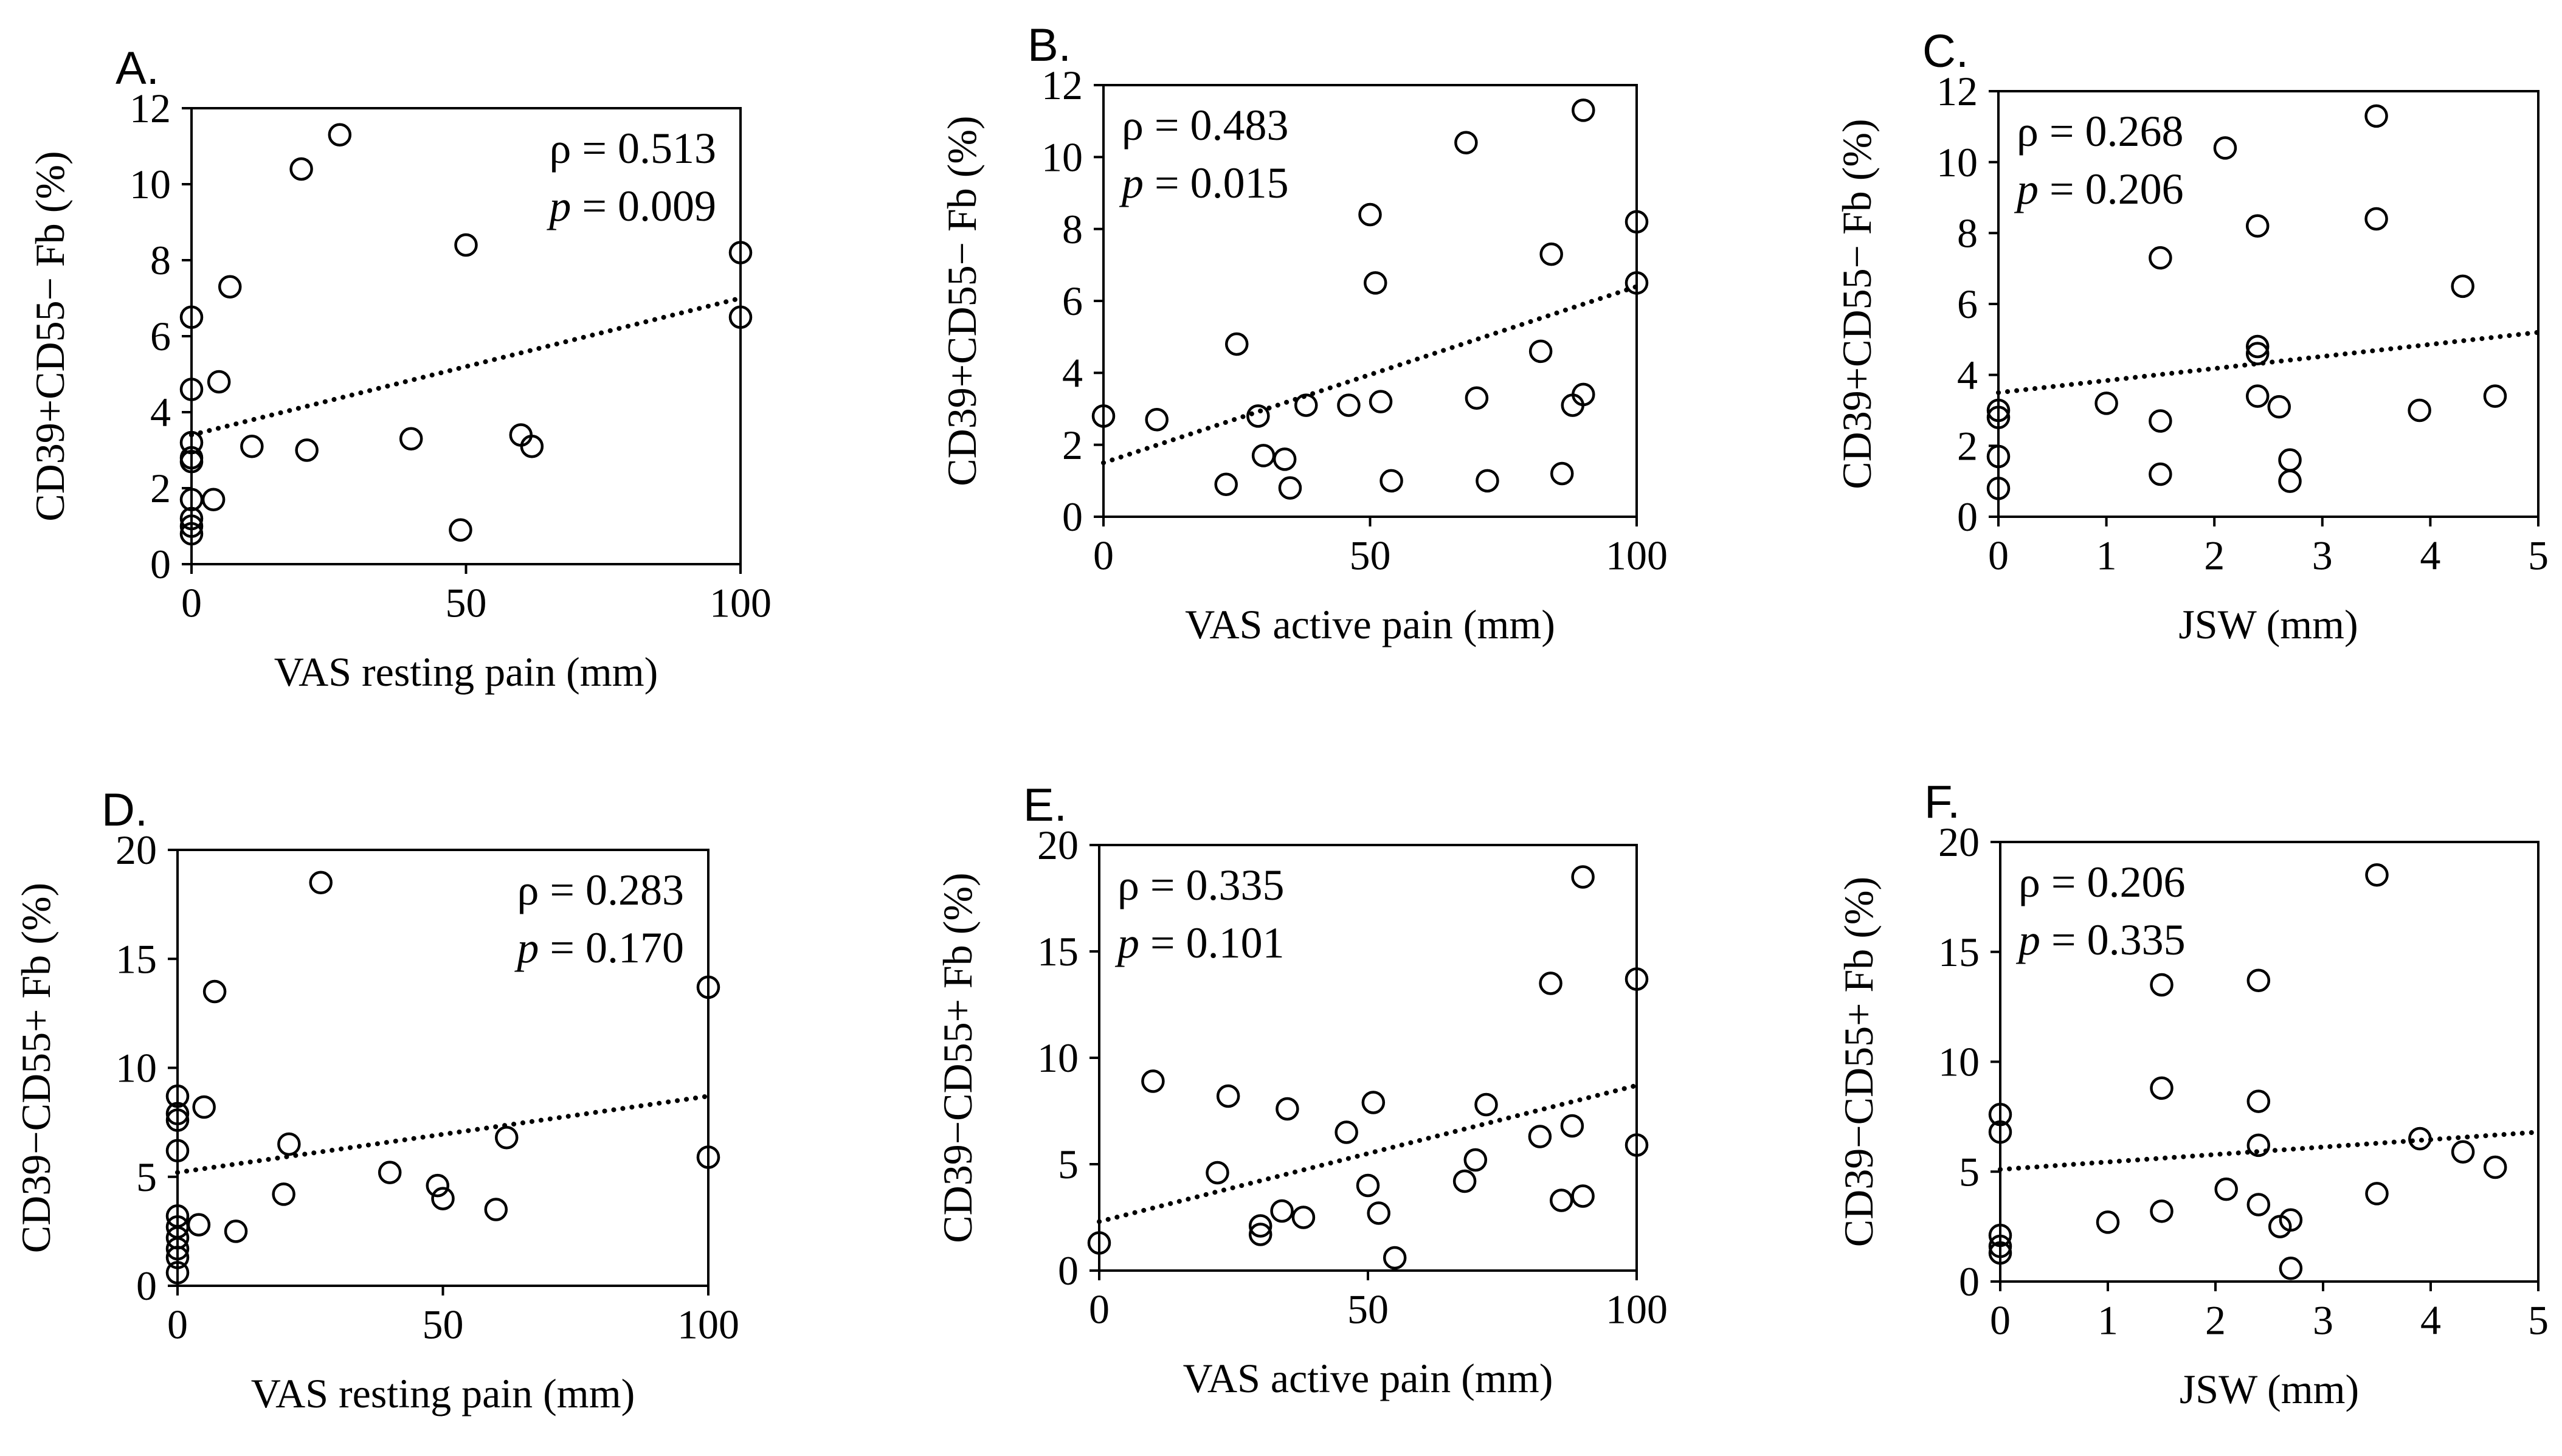  Describe the element at coordinates (1045, 805) in the screenshot. I see `panel-label: E.` at that location.